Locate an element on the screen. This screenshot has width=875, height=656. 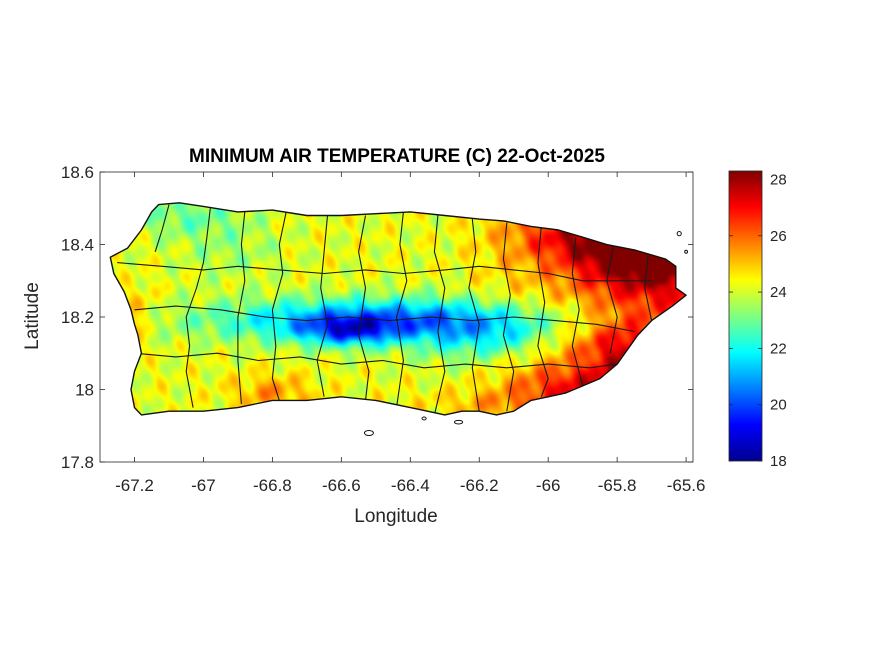
x-tick-label: -66.8 is located at coordinates (272, 485).